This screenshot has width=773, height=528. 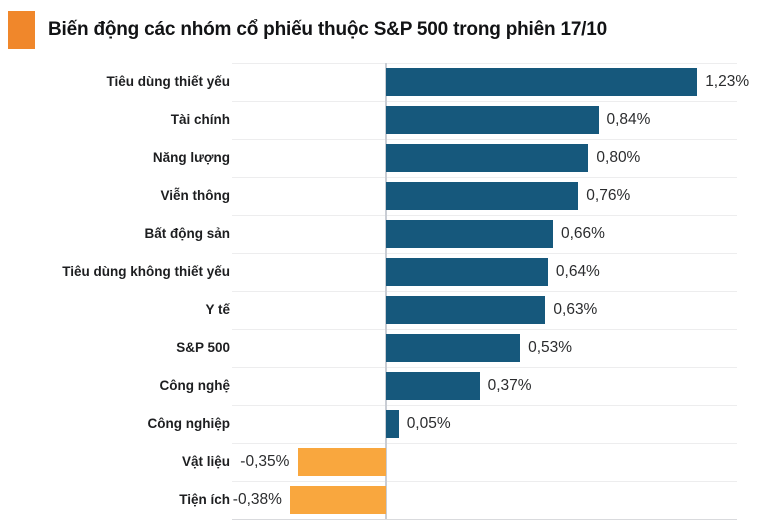 What do you see at coordinates (509, 385) in the screenshot?
I see `value-label: 0,37%` at bounding box center [509, 385].